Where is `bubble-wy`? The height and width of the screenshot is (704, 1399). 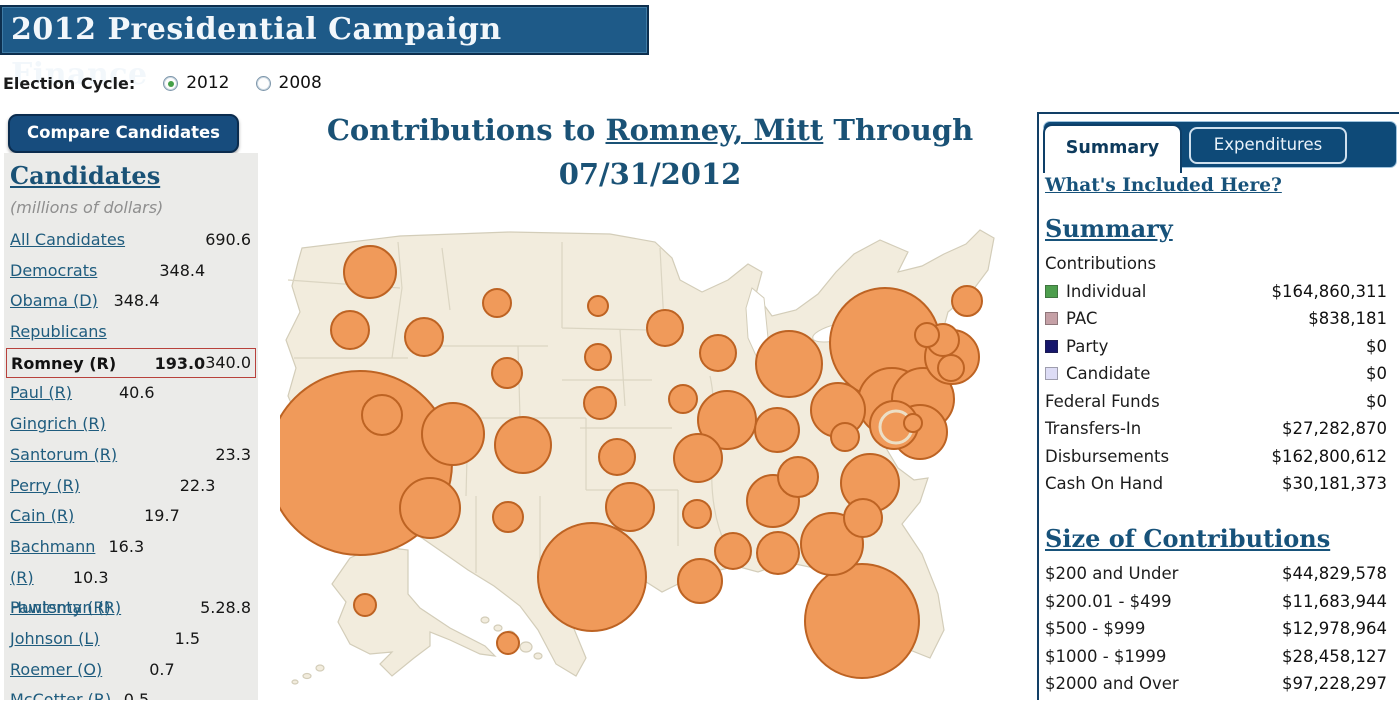 bubble-wy is located at coordinates (507, 373).